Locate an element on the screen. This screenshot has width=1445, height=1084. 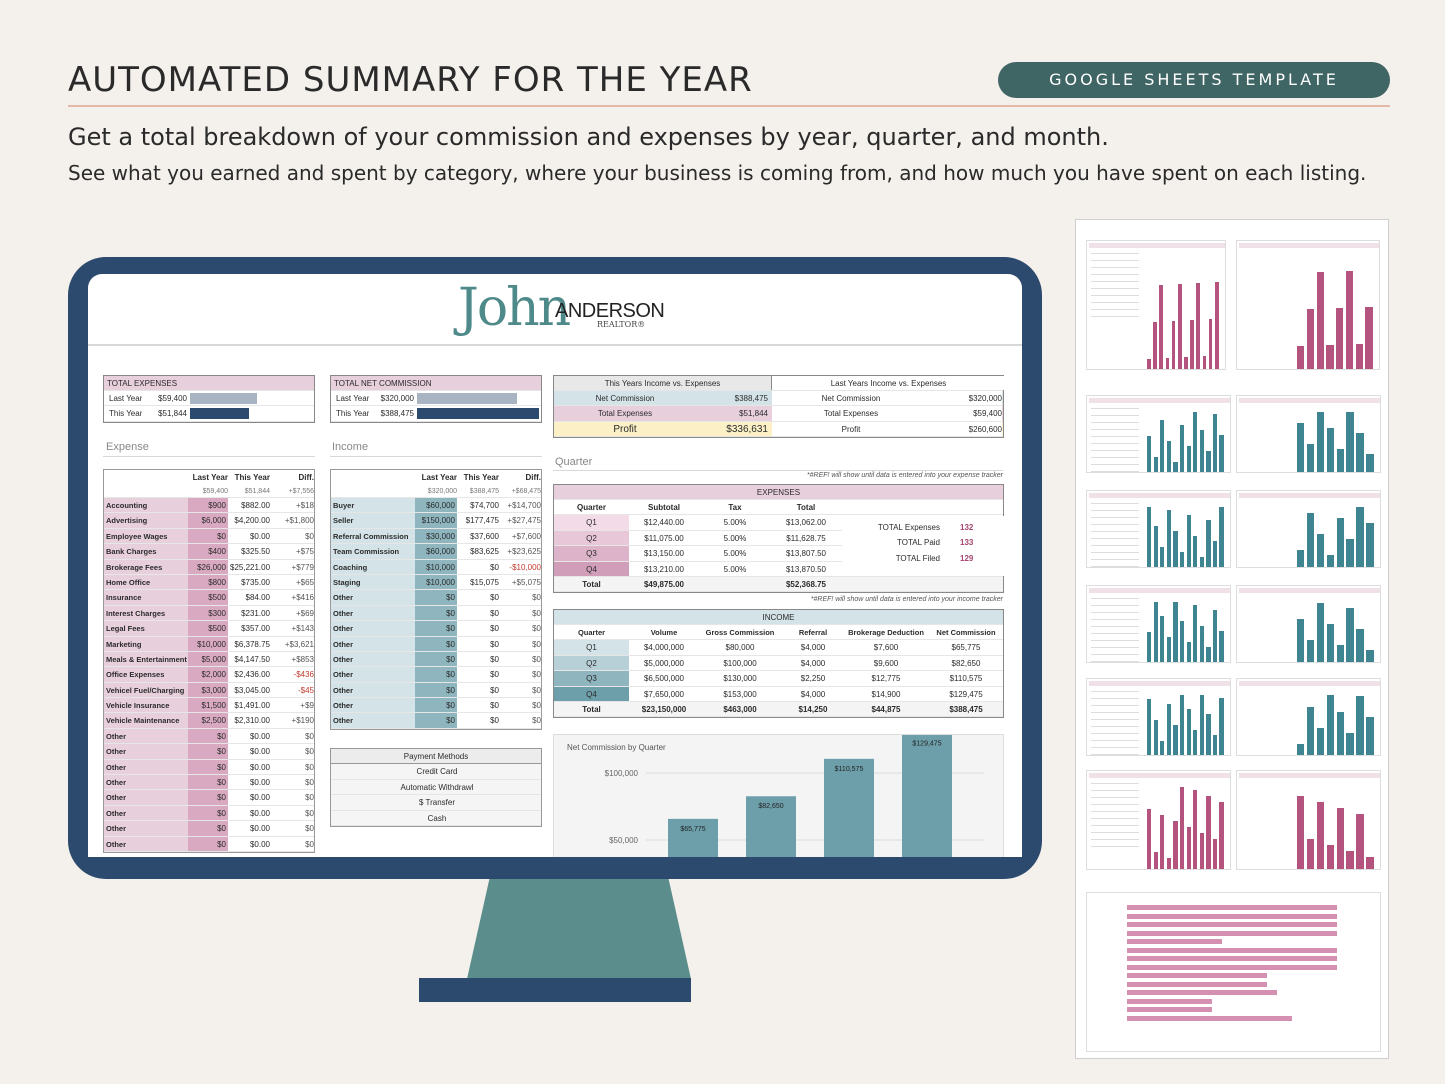
quarter-stat-row: TOTAL Filed 129 is located at coordinates (923, 558).